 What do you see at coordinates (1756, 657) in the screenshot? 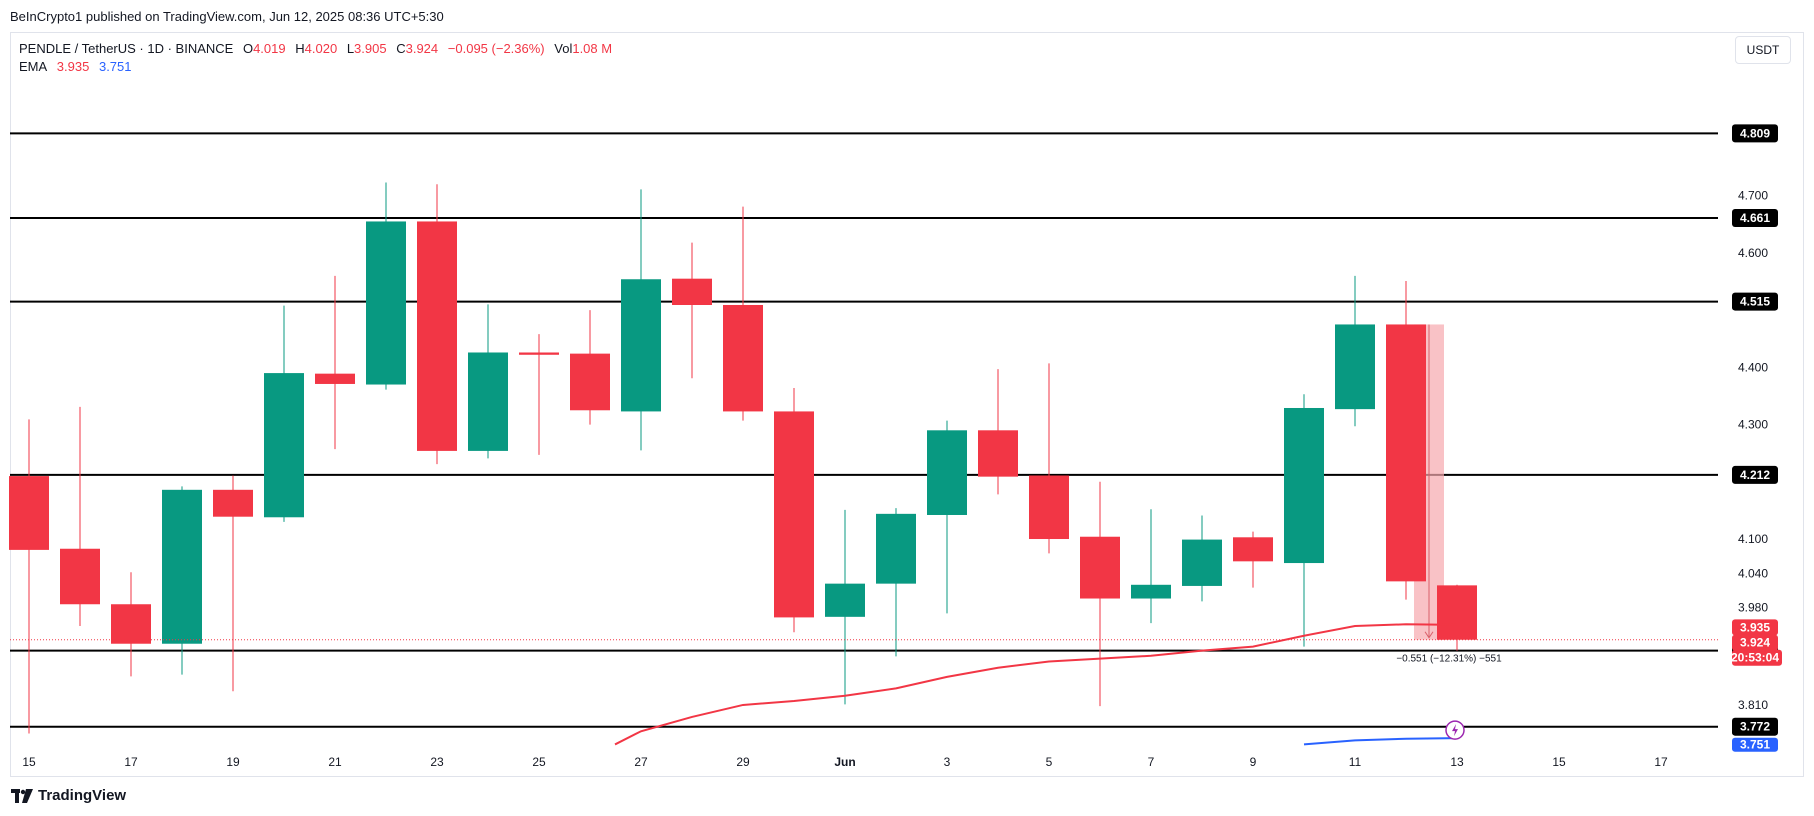
I see `countdown-badge: 20:53:04` at bounding box center [1756, 657].